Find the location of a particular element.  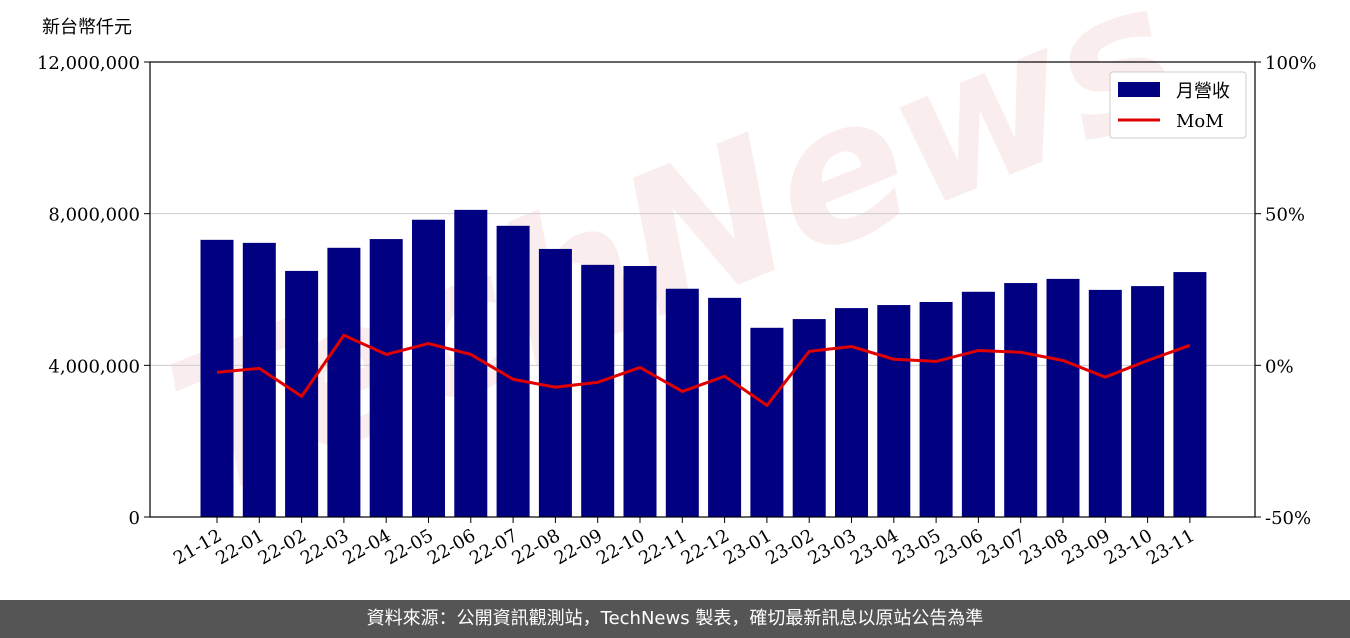

y2-tick-label: 100% is located at coordinates (1290, 63).